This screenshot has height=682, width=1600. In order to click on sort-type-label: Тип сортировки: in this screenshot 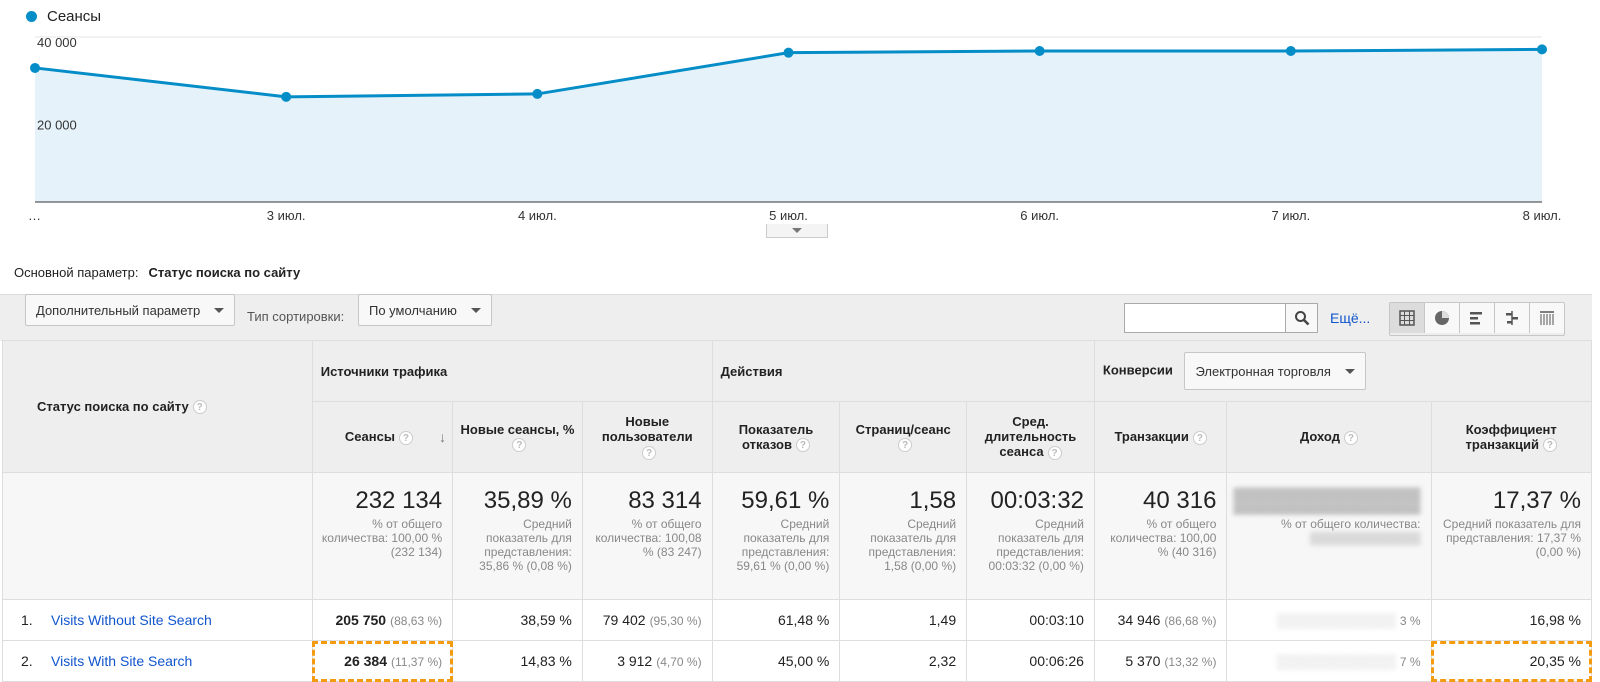, I will do `click(296, 316)`.